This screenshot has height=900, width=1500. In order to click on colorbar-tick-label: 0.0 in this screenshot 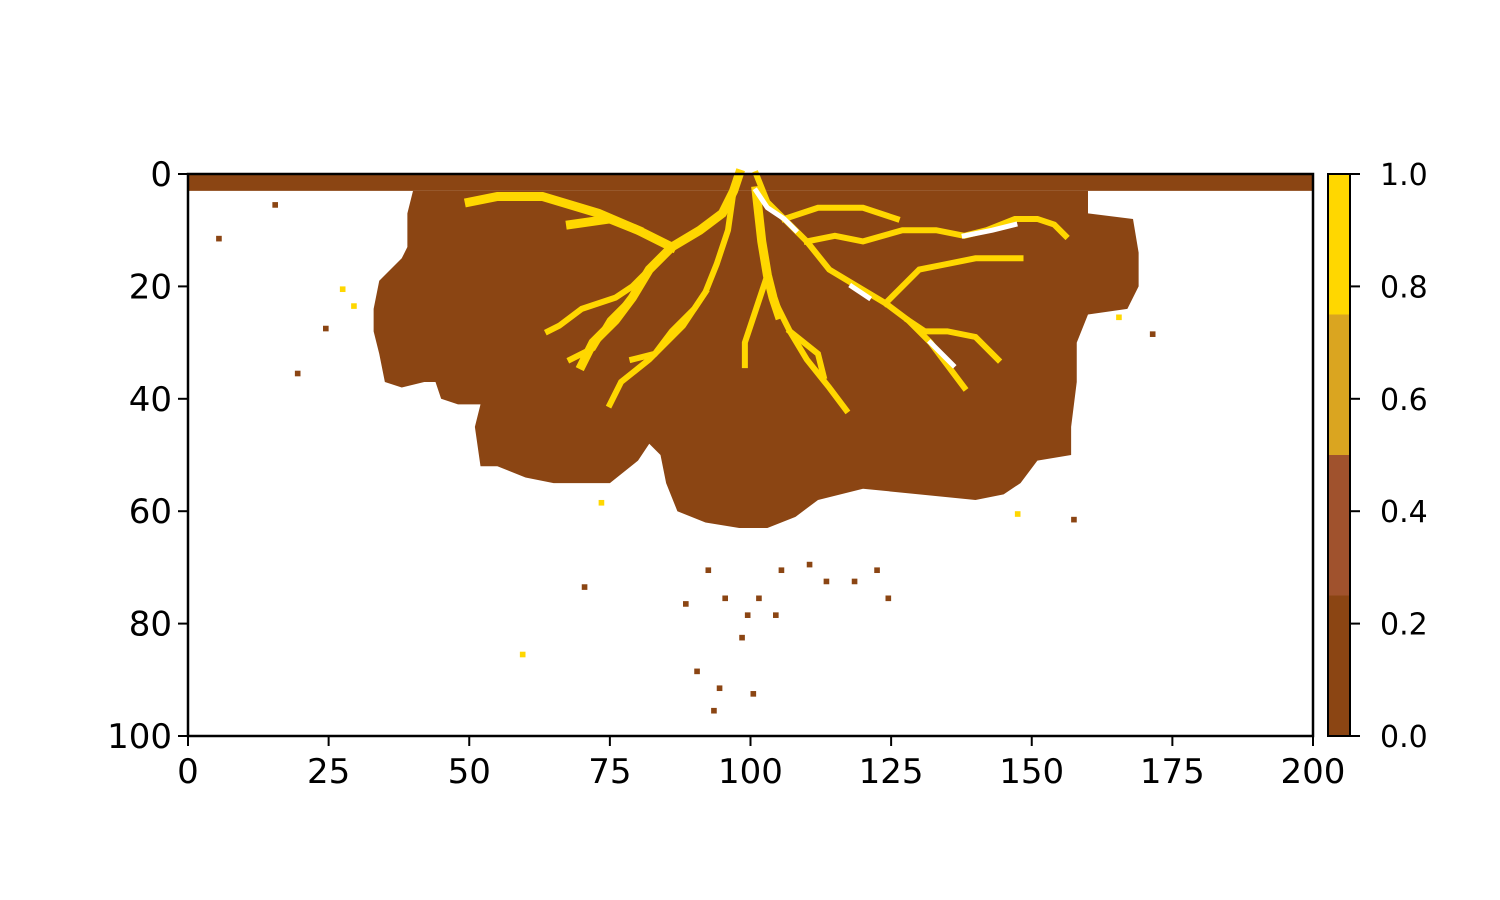, I will do `click(1404, 737)`.